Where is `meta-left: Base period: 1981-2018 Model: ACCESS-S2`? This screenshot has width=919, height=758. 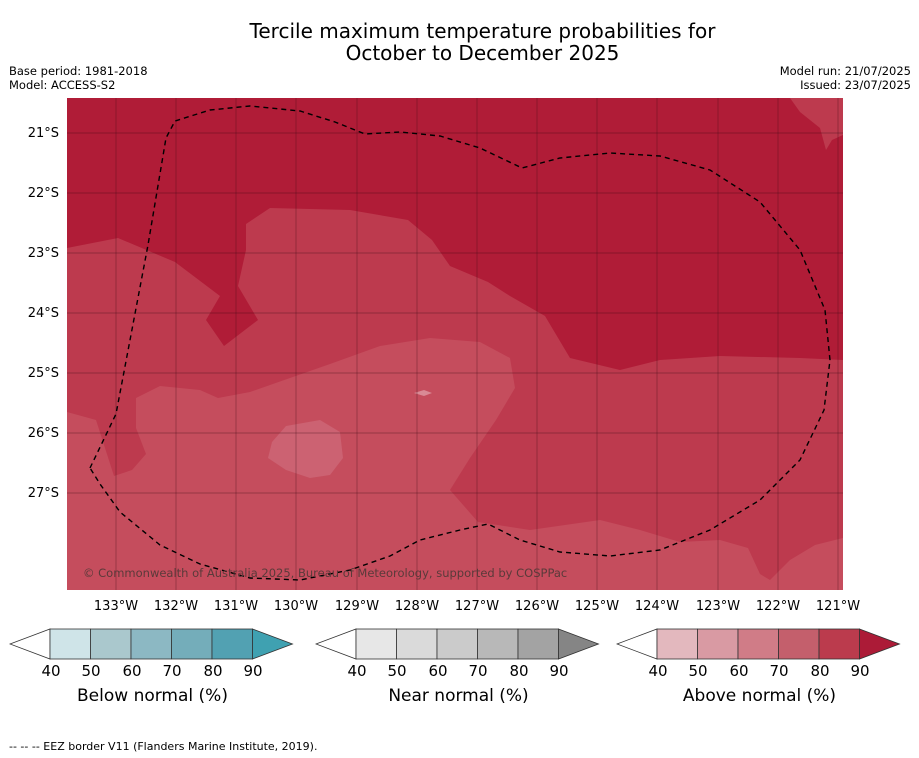 meta-left: Base period: 1981-2018 Model: ACCESS-S2 is located at coordinates (78, 78).